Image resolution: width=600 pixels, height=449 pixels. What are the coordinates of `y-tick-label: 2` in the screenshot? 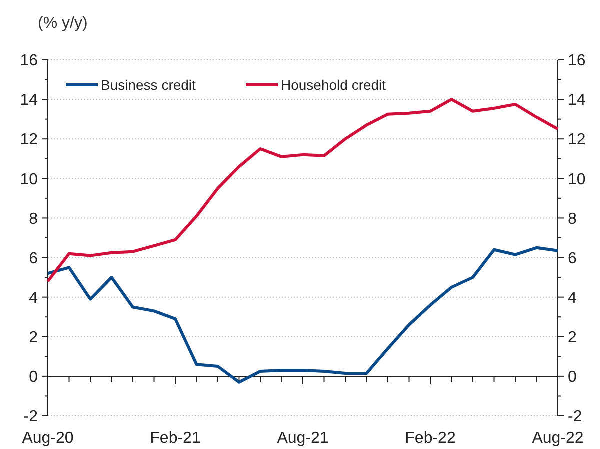 It's located at (33, 337).